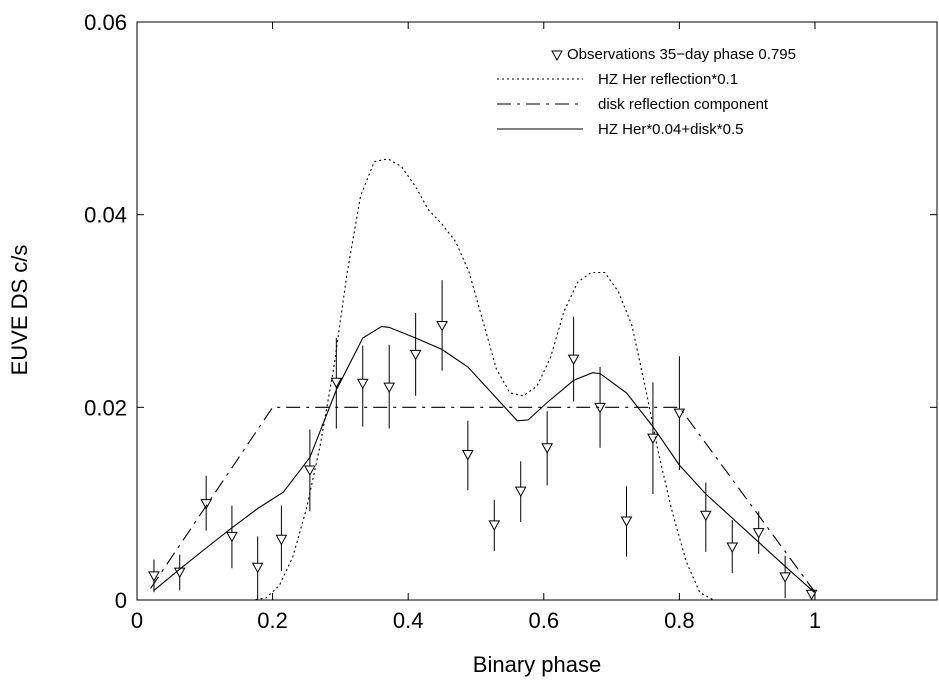 The width and height of the screenshot is (939, 684). What do you see at coordinates (543, 620) in the screenshot?
I see `x-tick-label: 0.6` at bounding box center [543, 620].